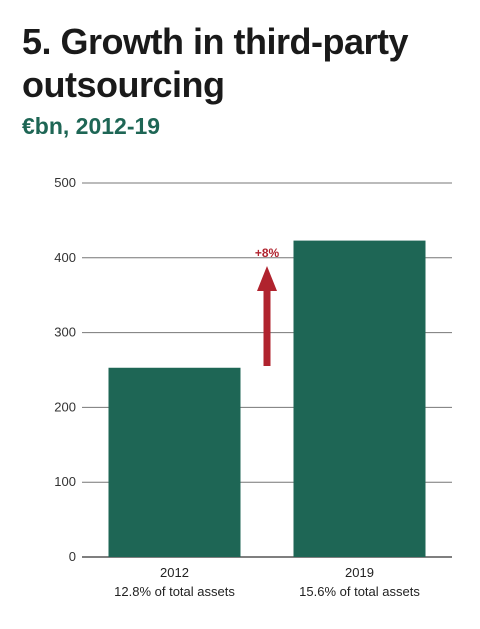  What do you see at coordinates (65, 406) in the screenshot?
I see `y-tick-label: 200` at bounding box center [65, 406].